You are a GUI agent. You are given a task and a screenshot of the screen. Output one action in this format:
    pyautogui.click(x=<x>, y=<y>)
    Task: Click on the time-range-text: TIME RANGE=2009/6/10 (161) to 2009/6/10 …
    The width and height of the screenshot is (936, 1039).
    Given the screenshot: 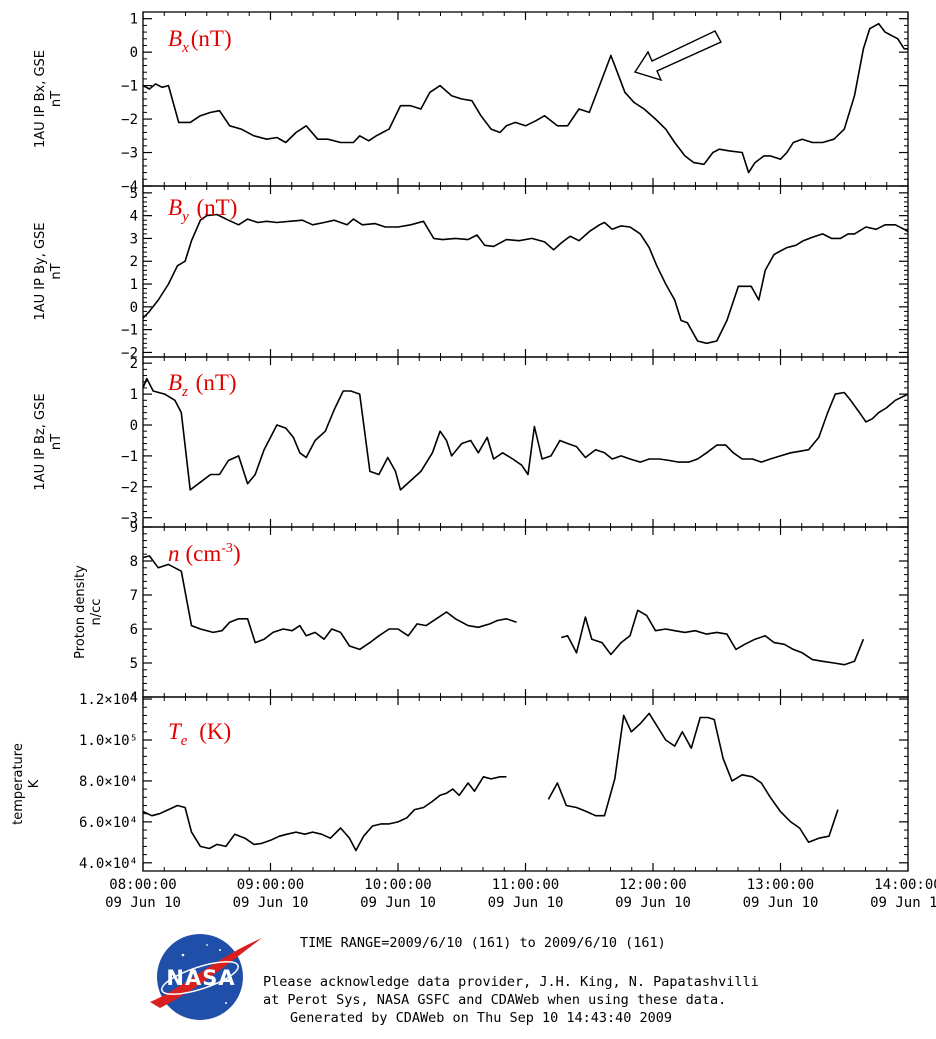 What is the action you would take?
    pyautogui.click(x=483, y=943)
    